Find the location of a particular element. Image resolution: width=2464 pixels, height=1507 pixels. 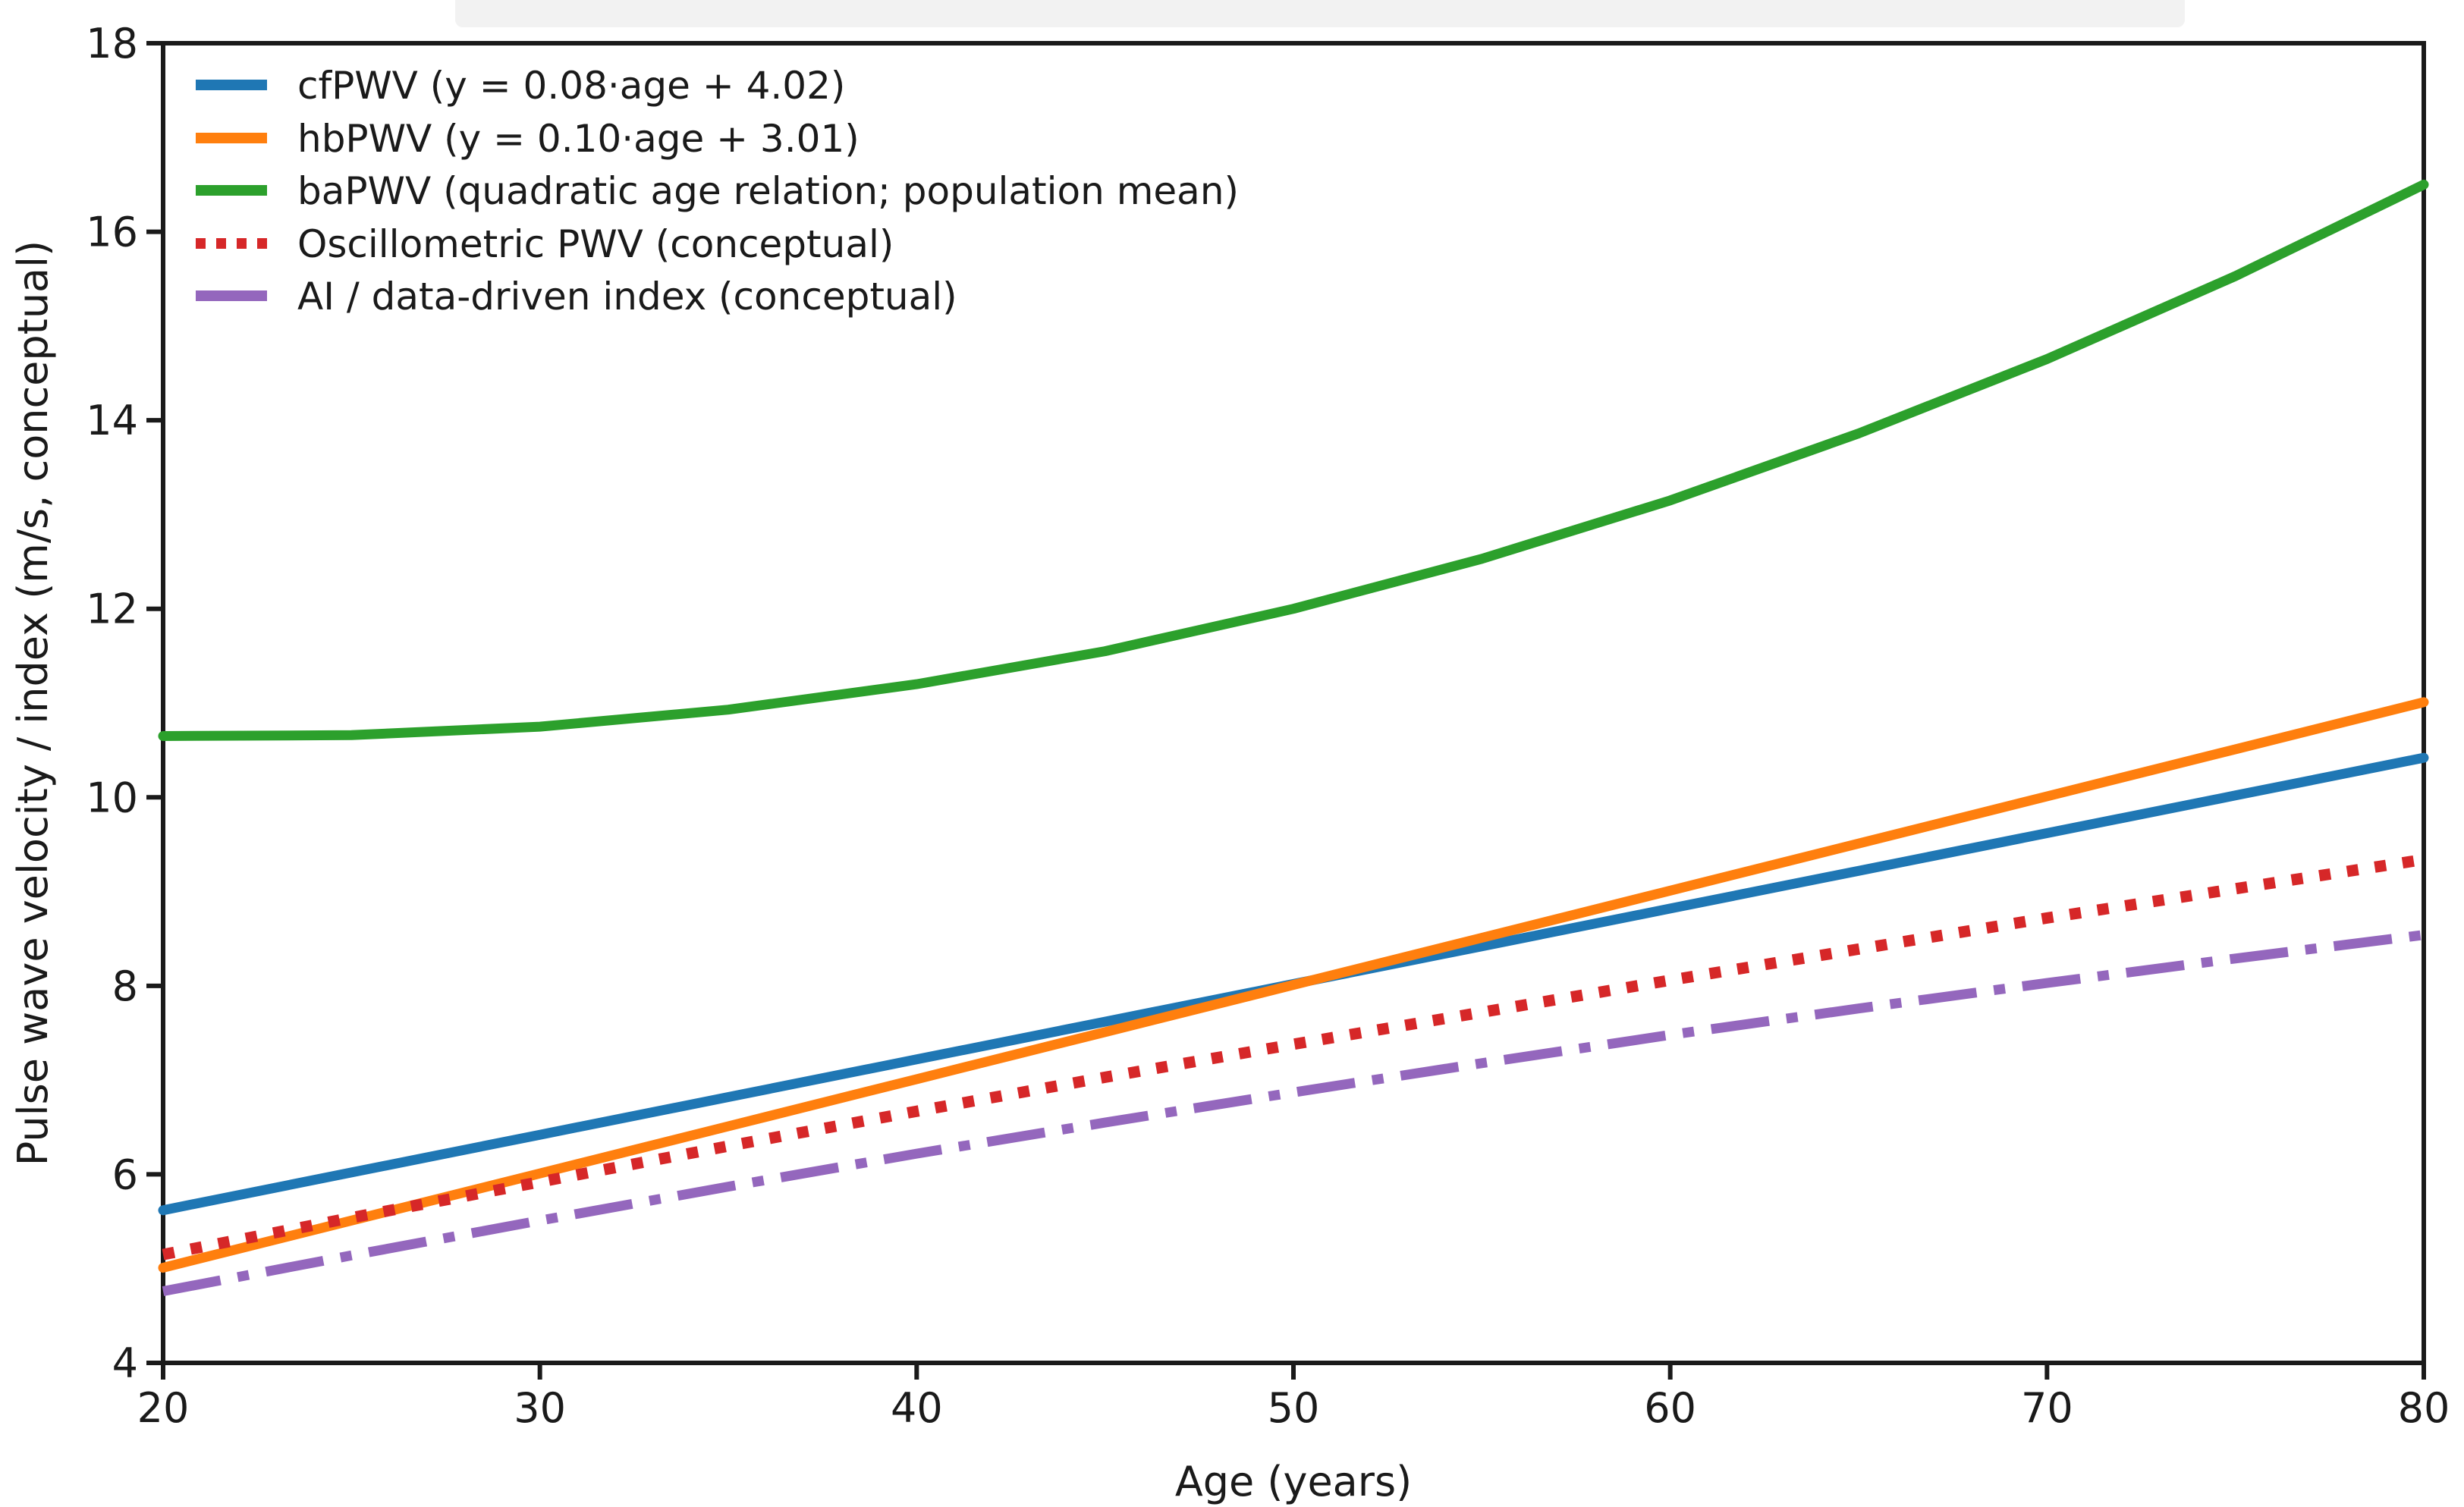

legend-label-1: hbPWV (y = 0.10·age + 3.01) is located at coordinates (578, 139).